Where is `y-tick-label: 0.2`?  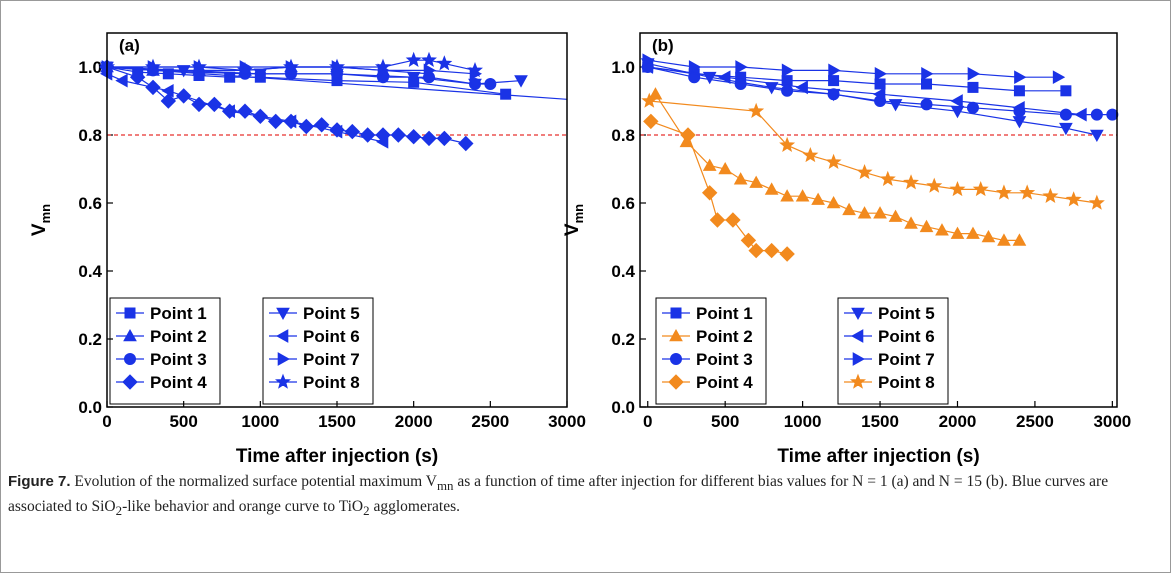
y-tick-label: 0.2 is located at coordinates (90, 339).